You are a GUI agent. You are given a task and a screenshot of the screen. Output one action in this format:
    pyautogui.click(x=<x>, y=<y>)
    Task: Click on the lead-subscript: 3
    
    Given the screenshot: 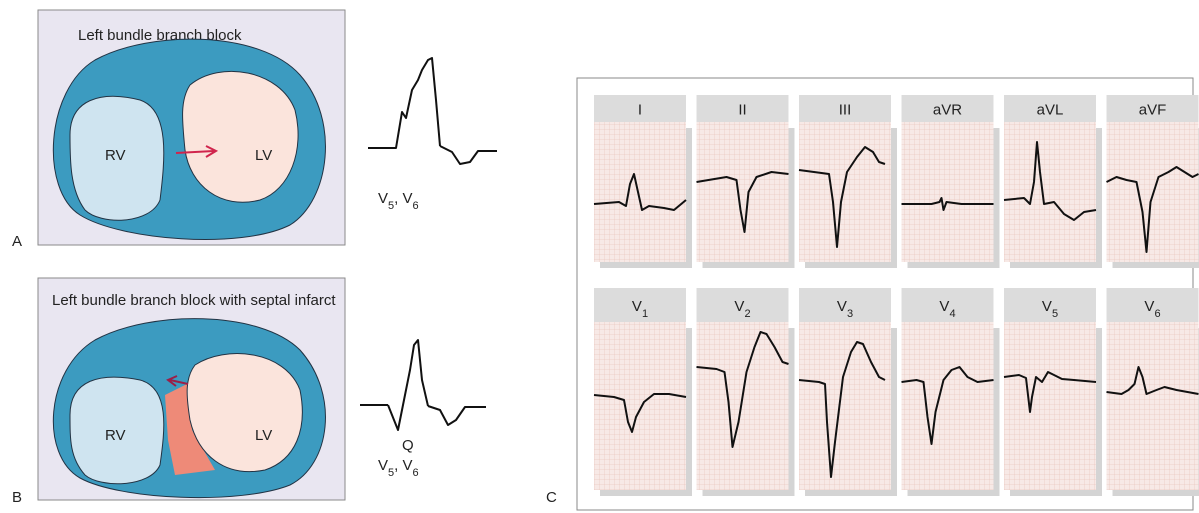 What is the action you would take?
    pyautogui.click(x=850, y=314)
    